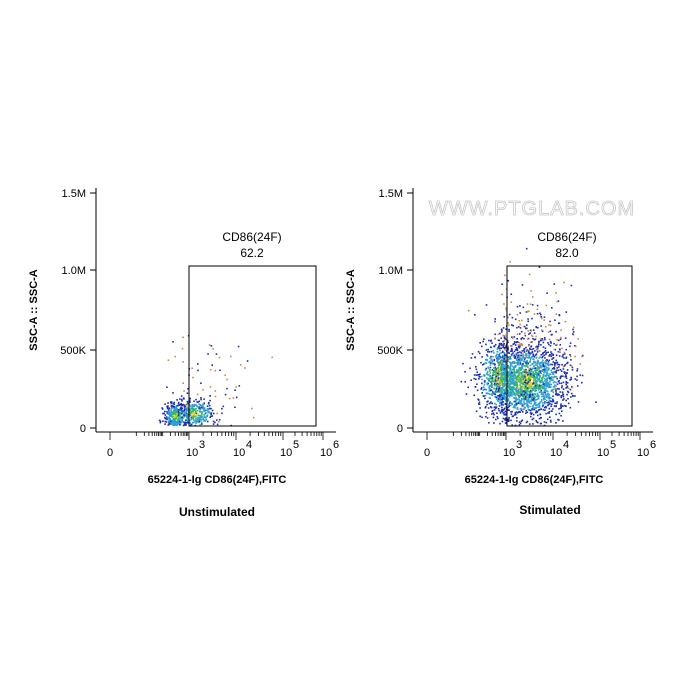  I want to click on left-gate-rectangle, so click(252, 346).